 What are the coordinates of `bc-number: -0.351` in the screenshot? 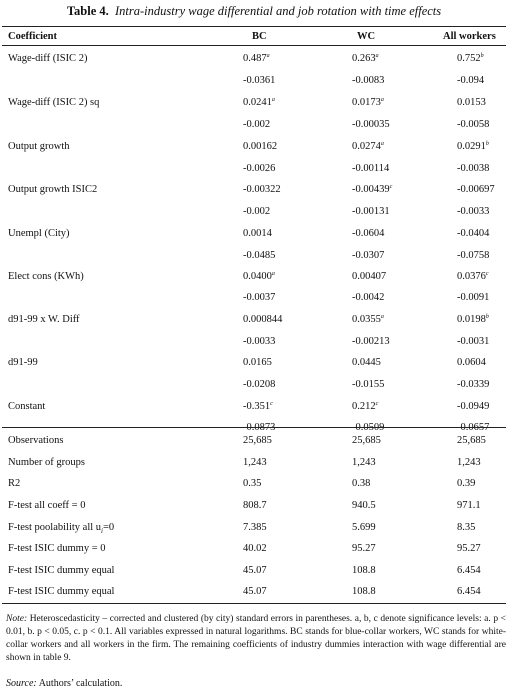 It's located at (257, 406).